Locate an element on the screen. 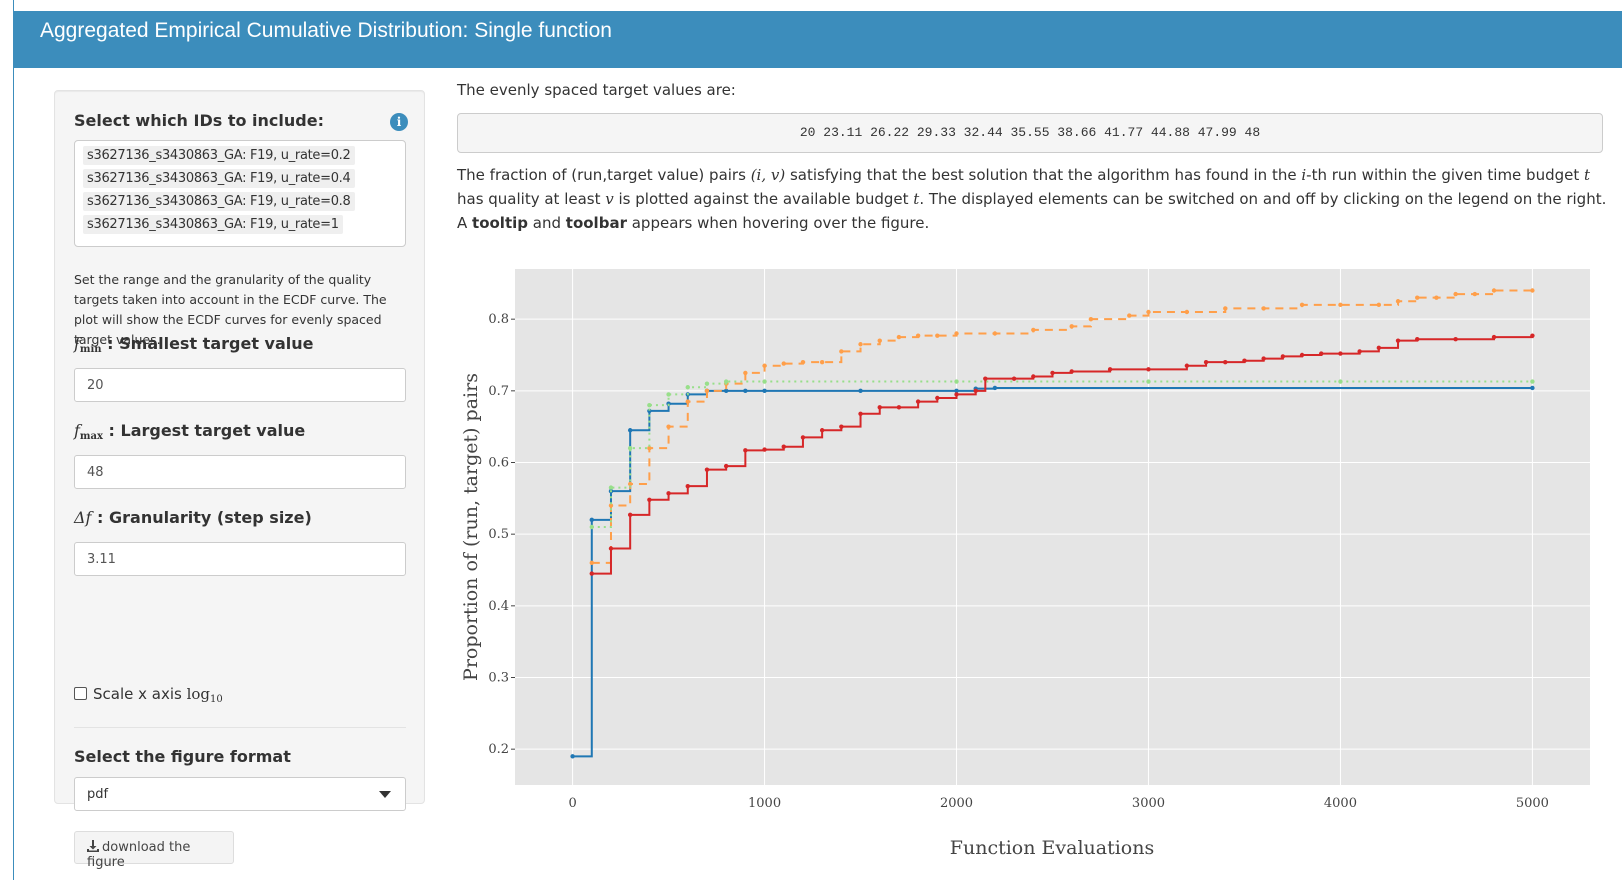  id-chip: s3627136_s3430863_GA: F19, u_rate=0.8 is located at coordinates (219, 201).